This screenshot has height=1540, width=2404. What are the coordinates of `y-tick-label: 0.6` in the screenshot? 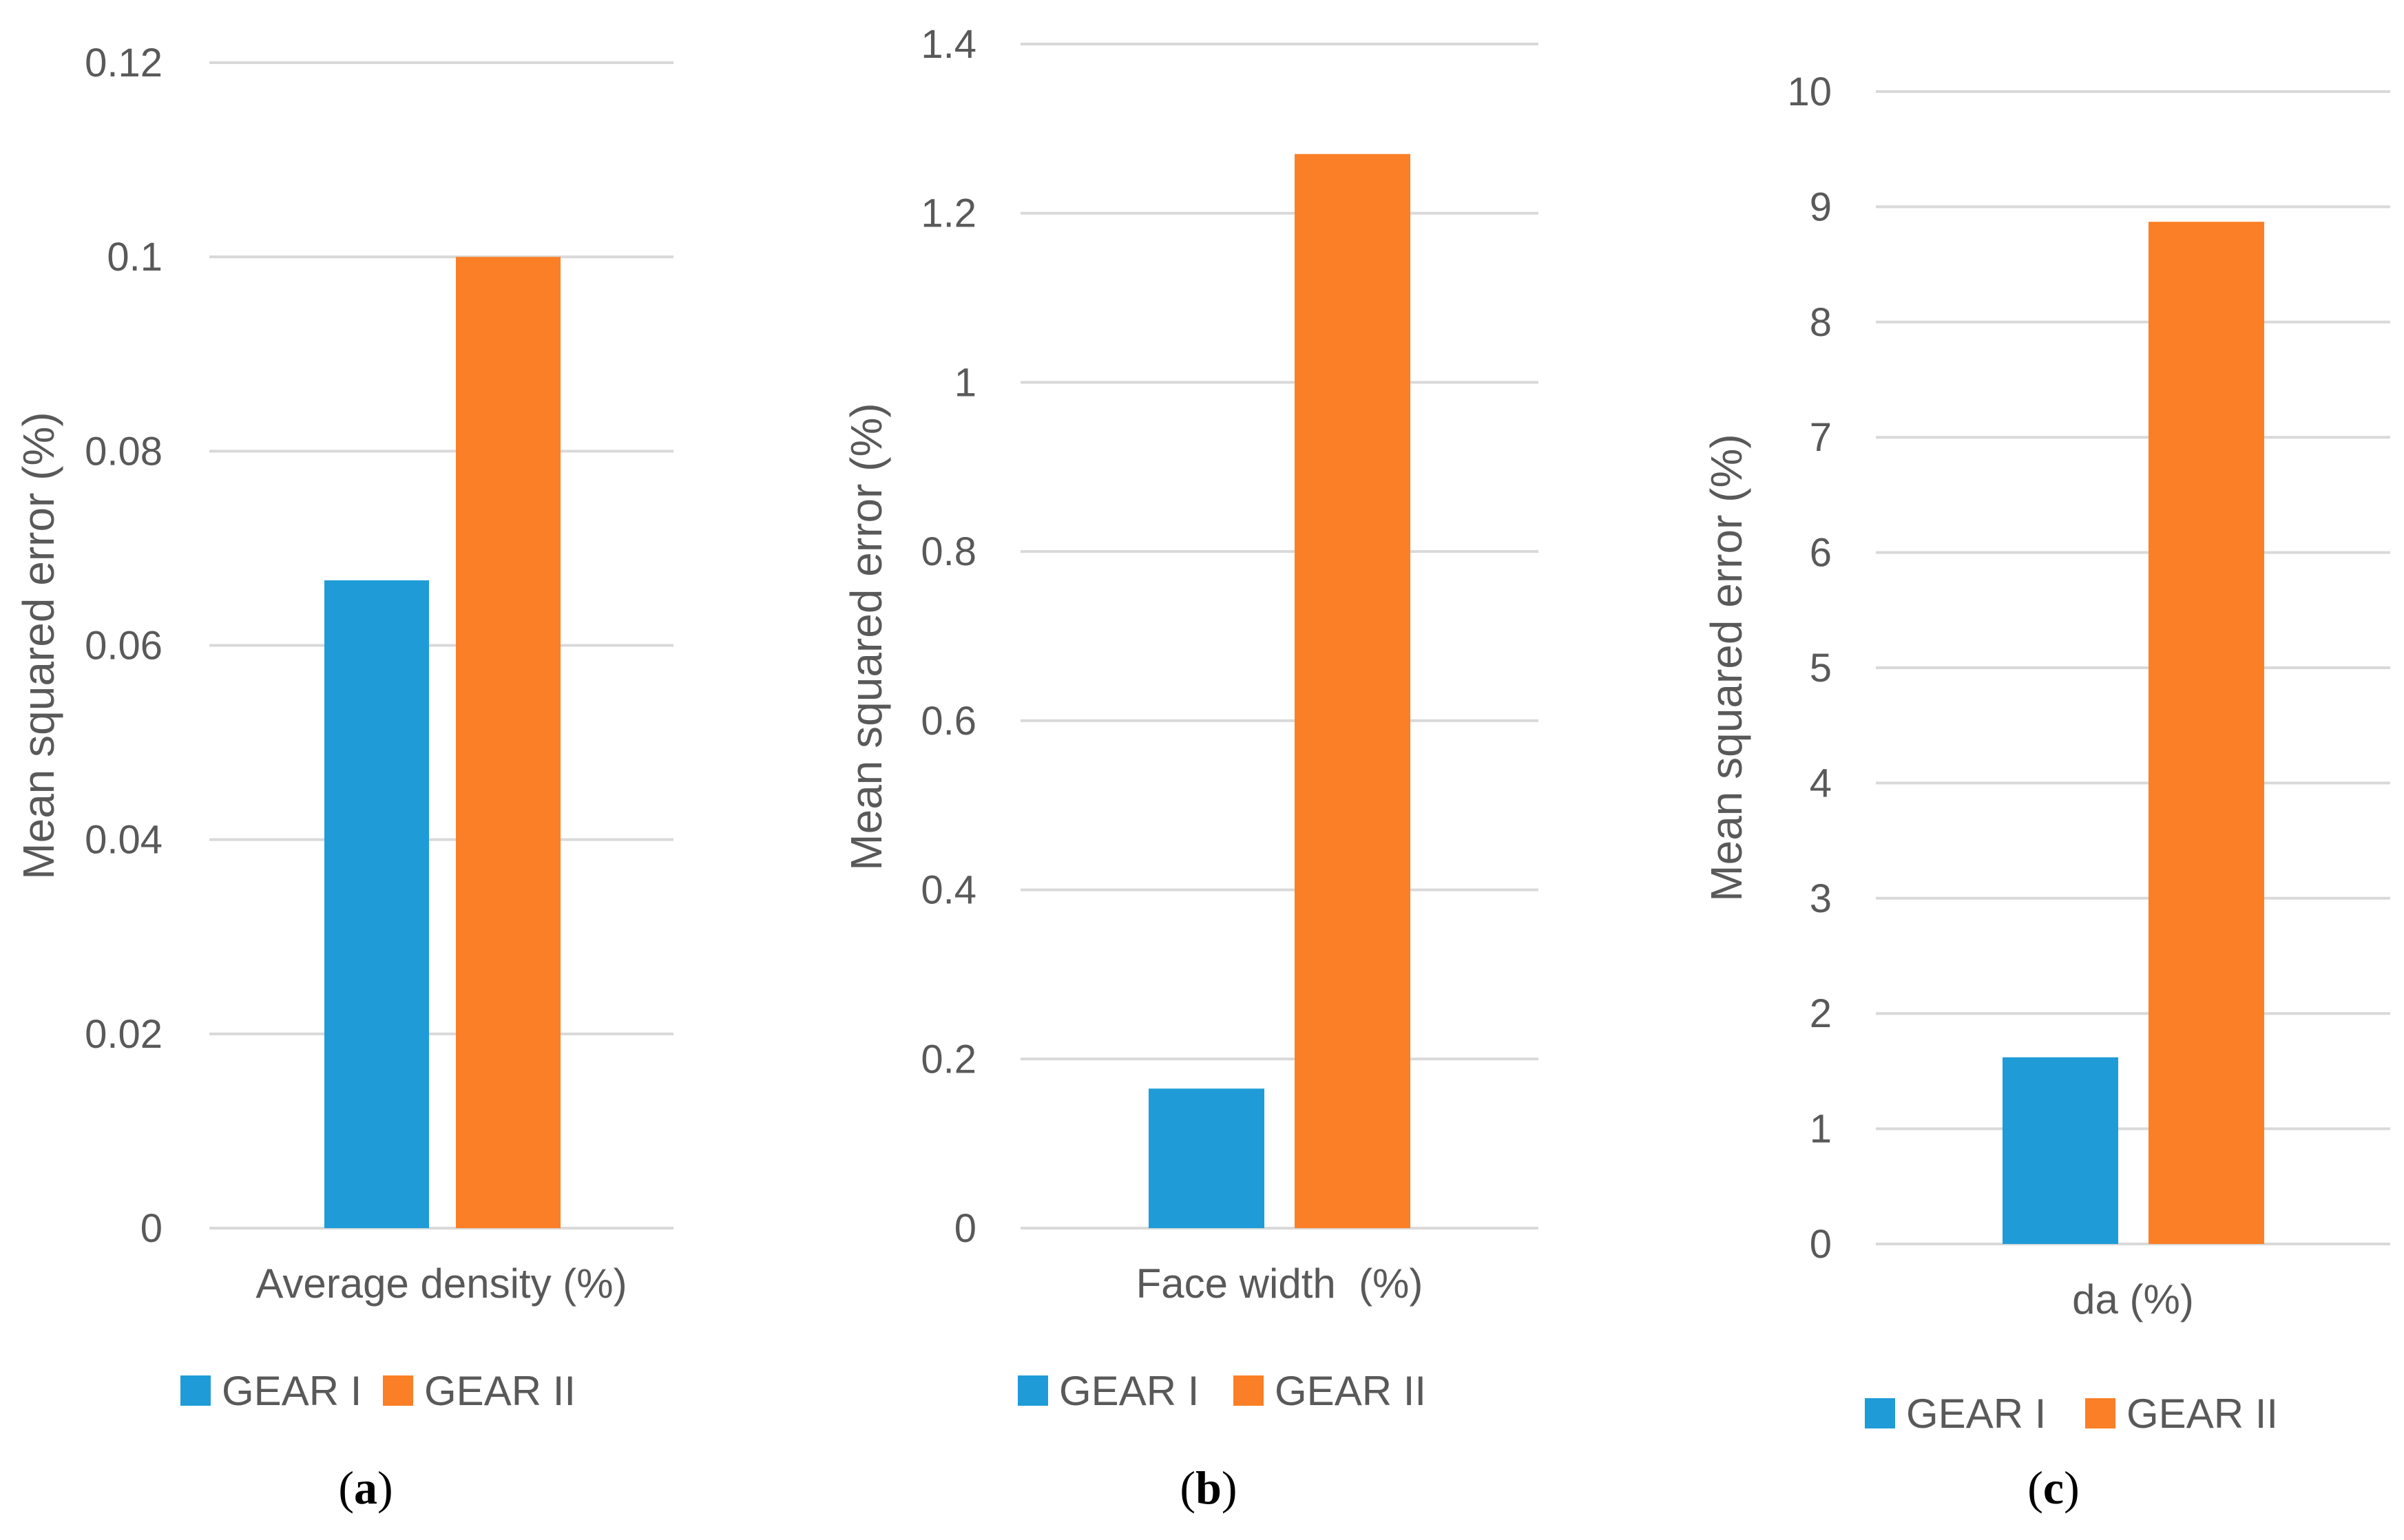 It's located at (948, 721).